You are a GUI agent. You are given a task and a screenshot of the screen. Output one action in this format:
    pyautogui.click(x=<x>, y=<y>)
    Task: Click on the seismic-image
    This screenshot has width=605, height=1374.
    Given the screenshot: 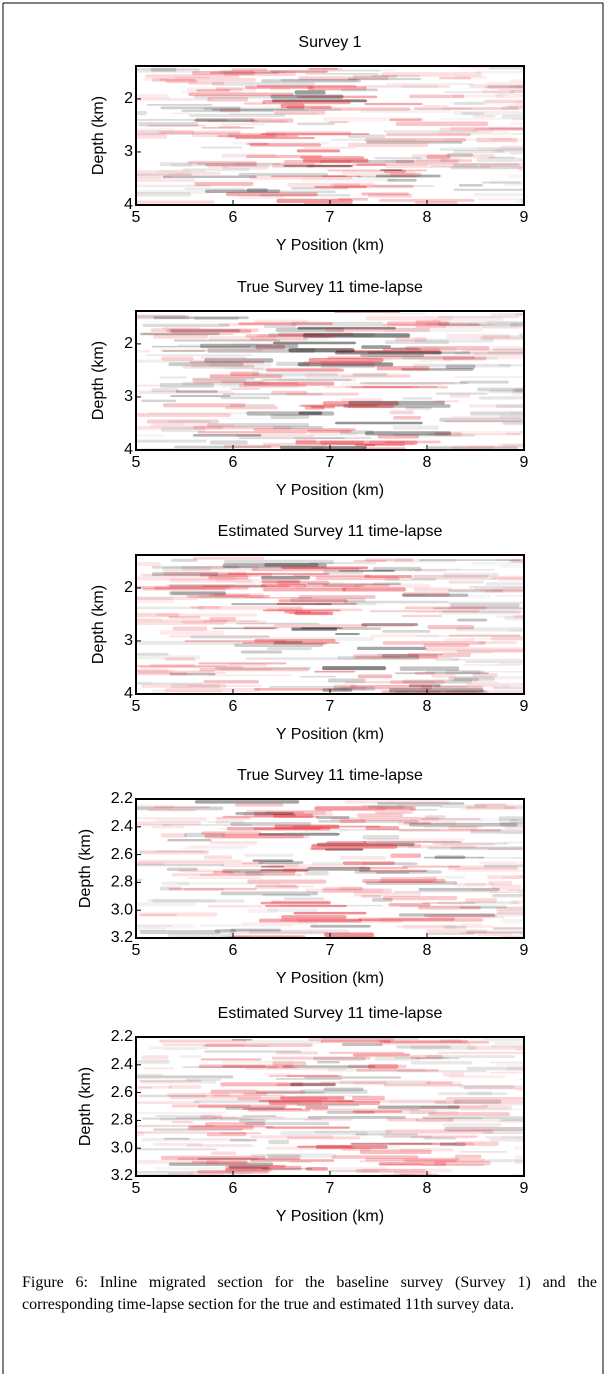 What is the action you would take?
    pyautogui.click(x=330, y=380)
    